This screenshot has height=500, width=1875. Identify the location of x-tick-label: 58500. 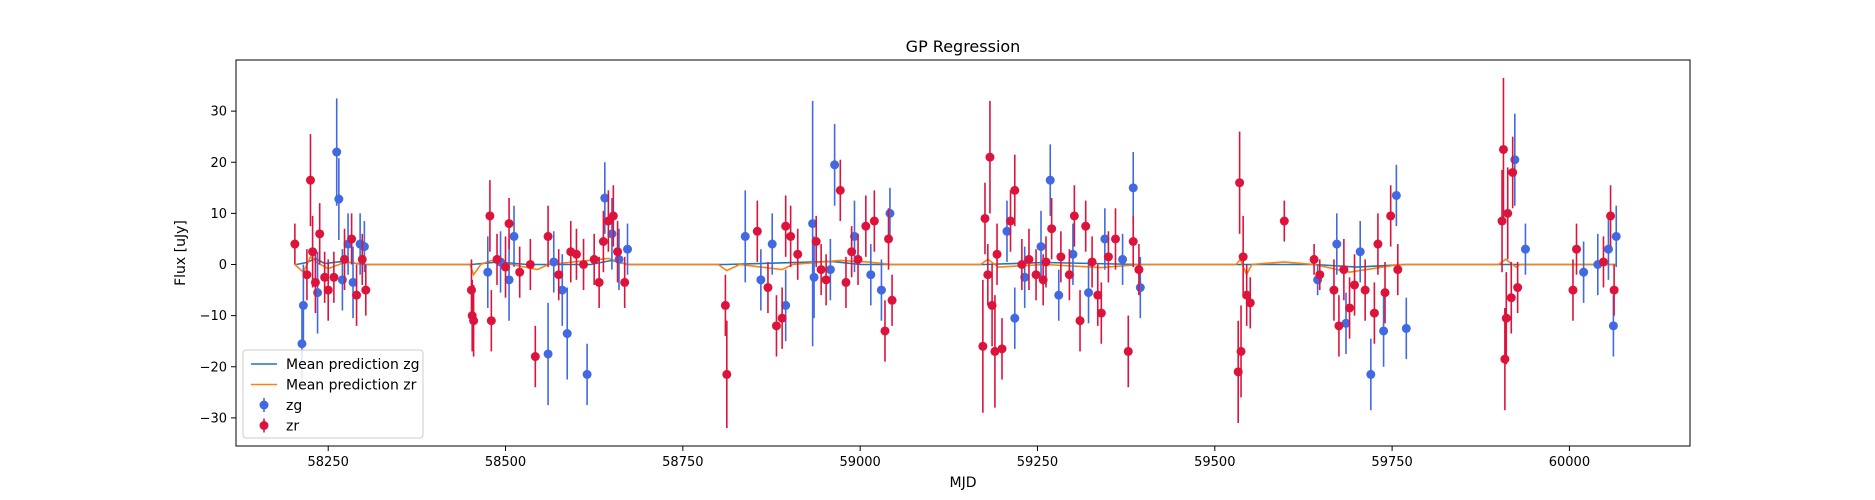
(505, 462).